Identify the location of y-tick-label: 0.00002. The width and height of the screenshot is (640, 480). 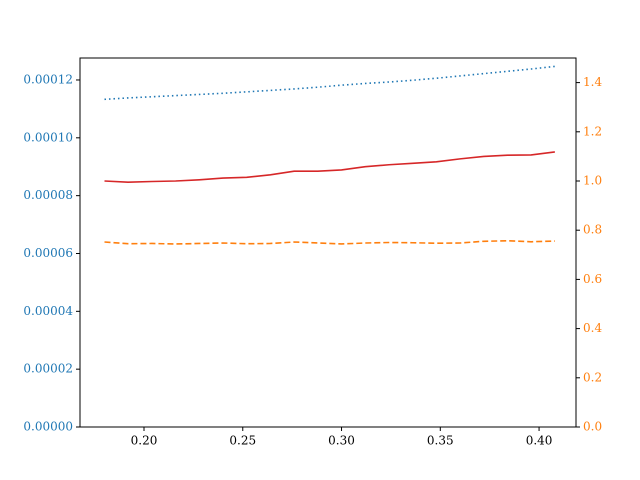
(48, 369).